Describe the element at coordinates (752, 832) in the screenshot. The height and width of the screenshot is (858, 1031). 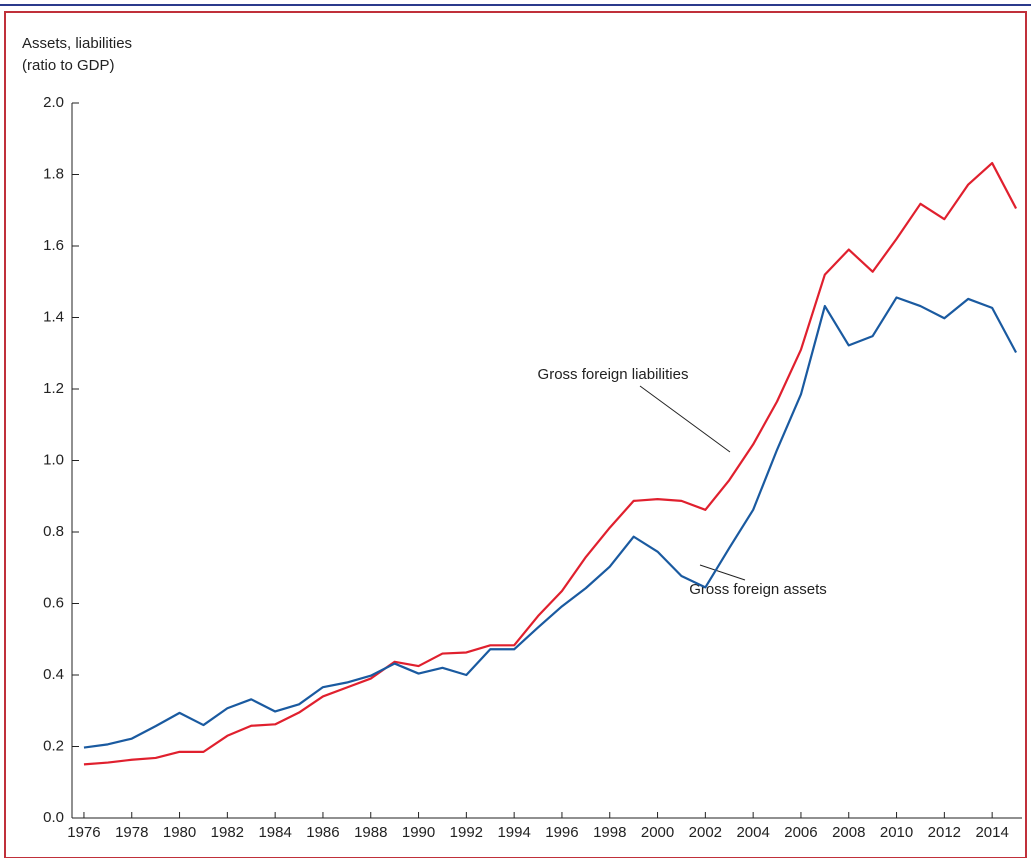
I see `x-tick-label: 2004` at that location.